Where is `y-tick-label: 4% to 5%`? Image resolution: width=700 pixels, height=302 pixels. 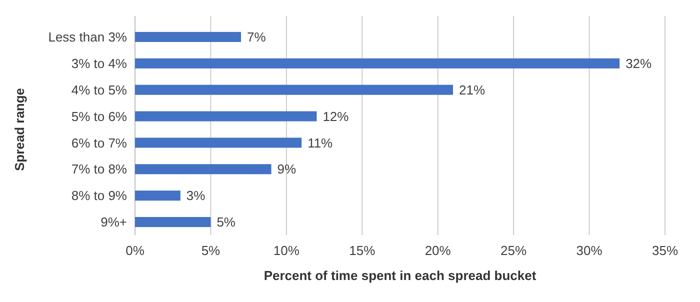 y-tick-label: 4% to 5% is located at coordinates (99, 90).